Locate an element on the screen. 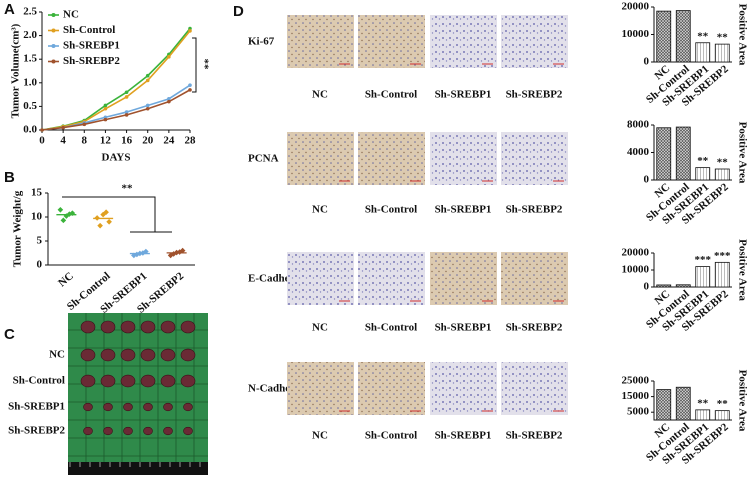 This screenshot has width=753, height=486. y-tick-label: 15000 is located at coordinates (636, 396).